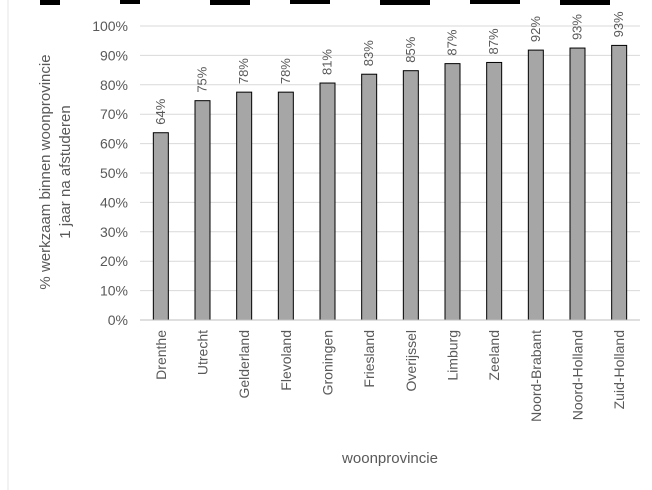  I want to click on y-tick-label: 50%, so click(114, 173).